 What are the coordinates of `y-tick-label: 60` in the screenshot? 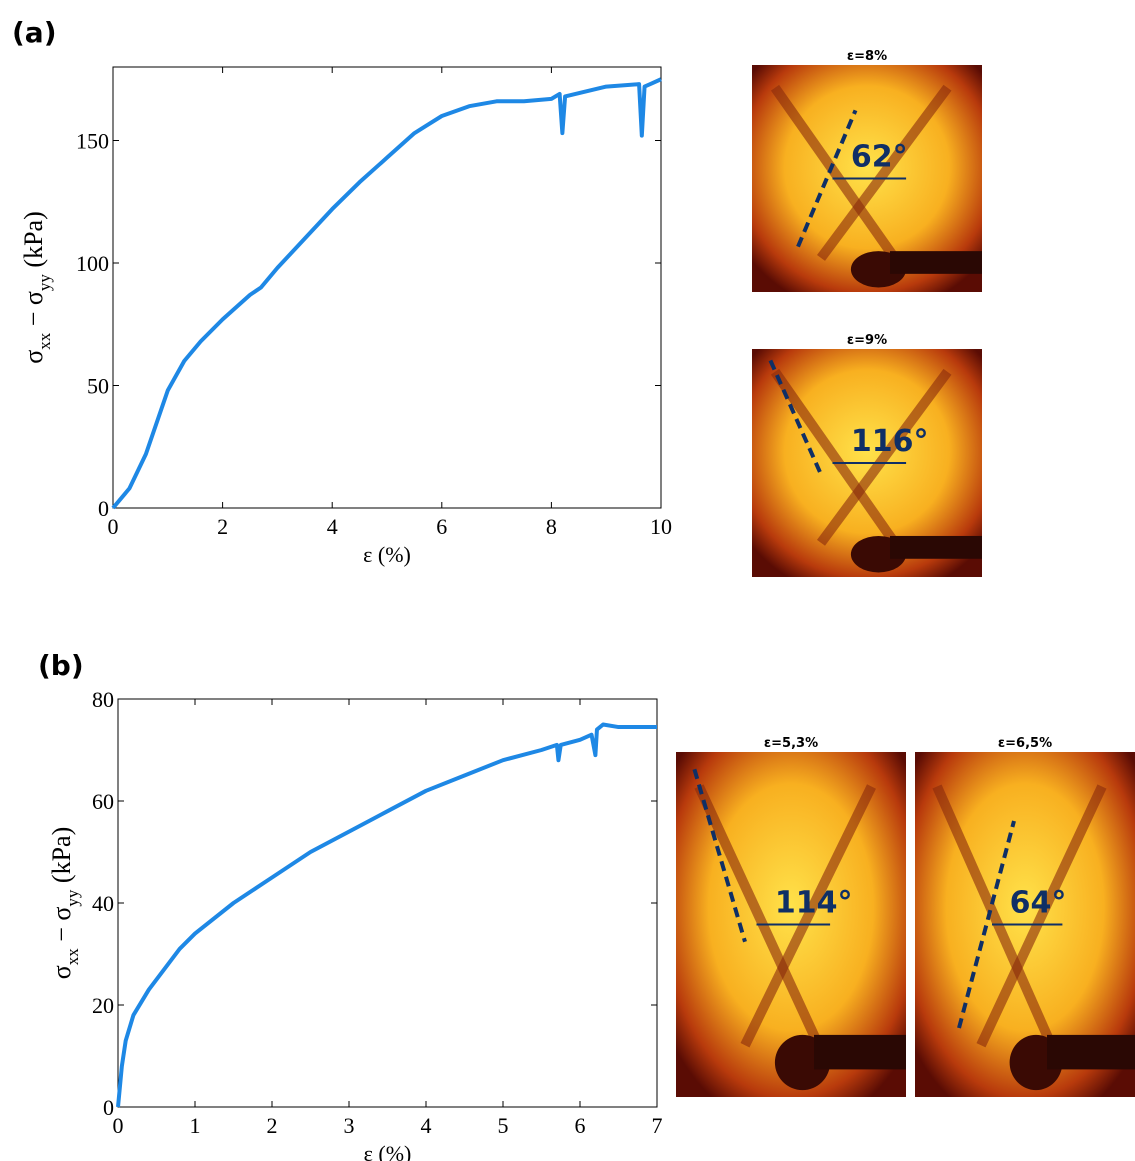 It's located at (103, 801).